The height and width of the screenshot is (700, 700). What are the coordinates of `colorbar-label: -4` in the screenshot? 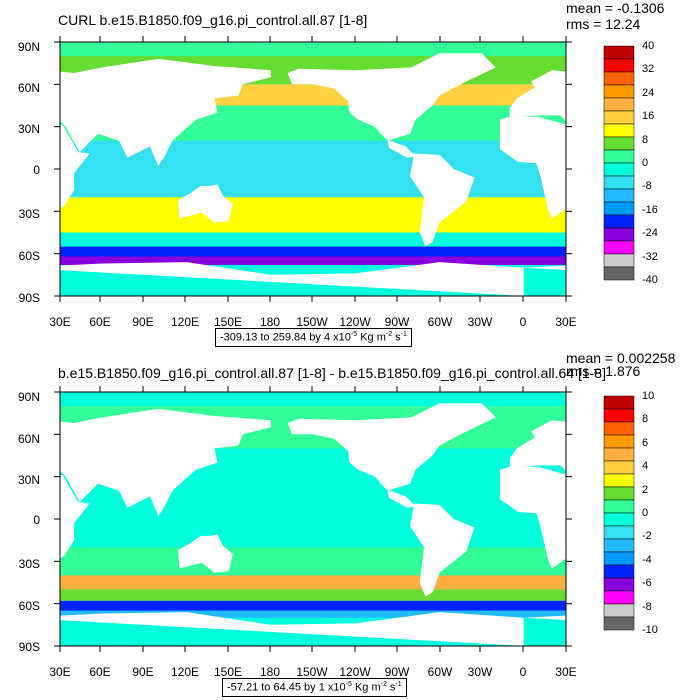 It's located at (647, 559).